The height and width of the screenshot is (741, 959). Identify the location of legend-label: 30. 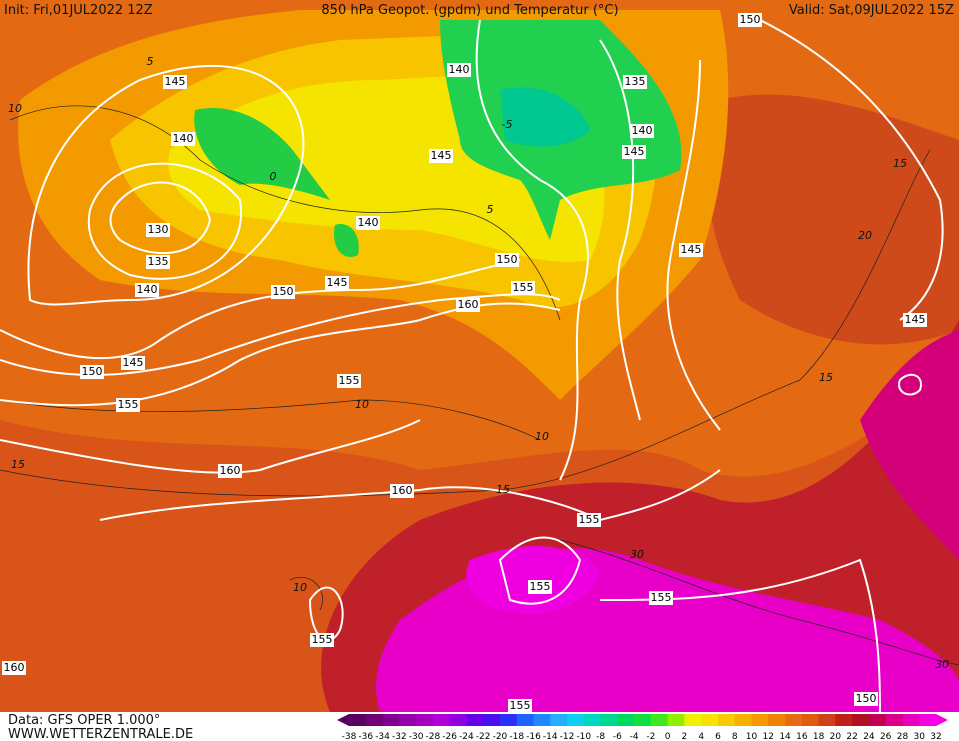
(920, 736).